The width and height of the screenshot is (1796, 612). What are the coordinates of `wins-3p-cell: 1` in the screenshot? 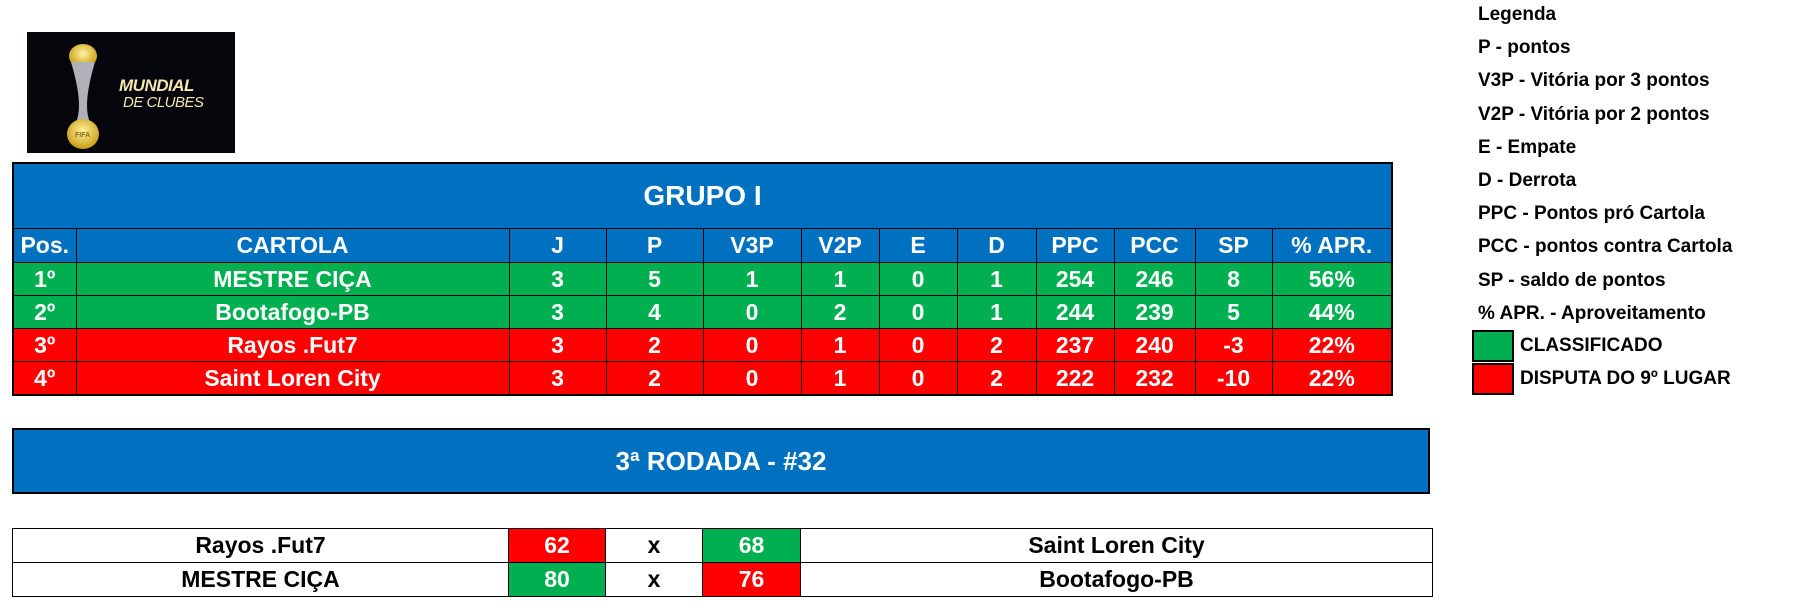 It's located at (752, 279).